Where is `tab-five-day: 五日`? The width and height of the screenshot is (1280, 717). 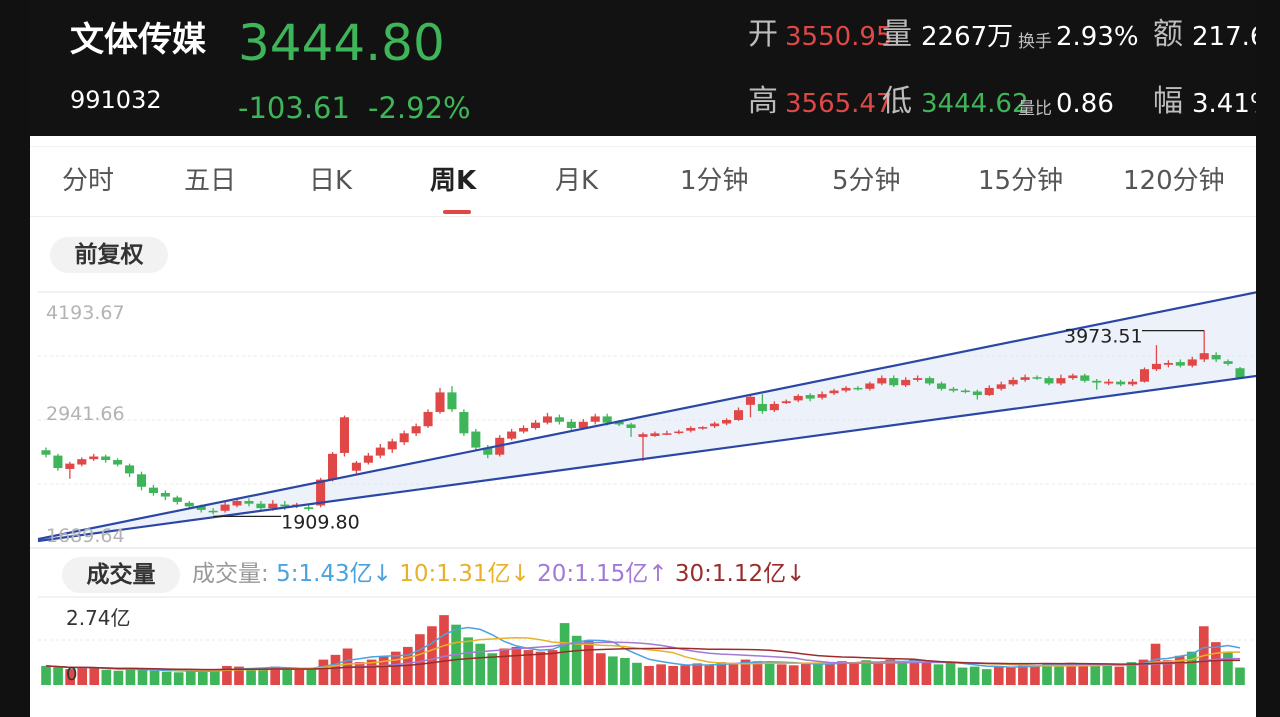 tab-five-day: 五日 is located at coordinates (210, 181).